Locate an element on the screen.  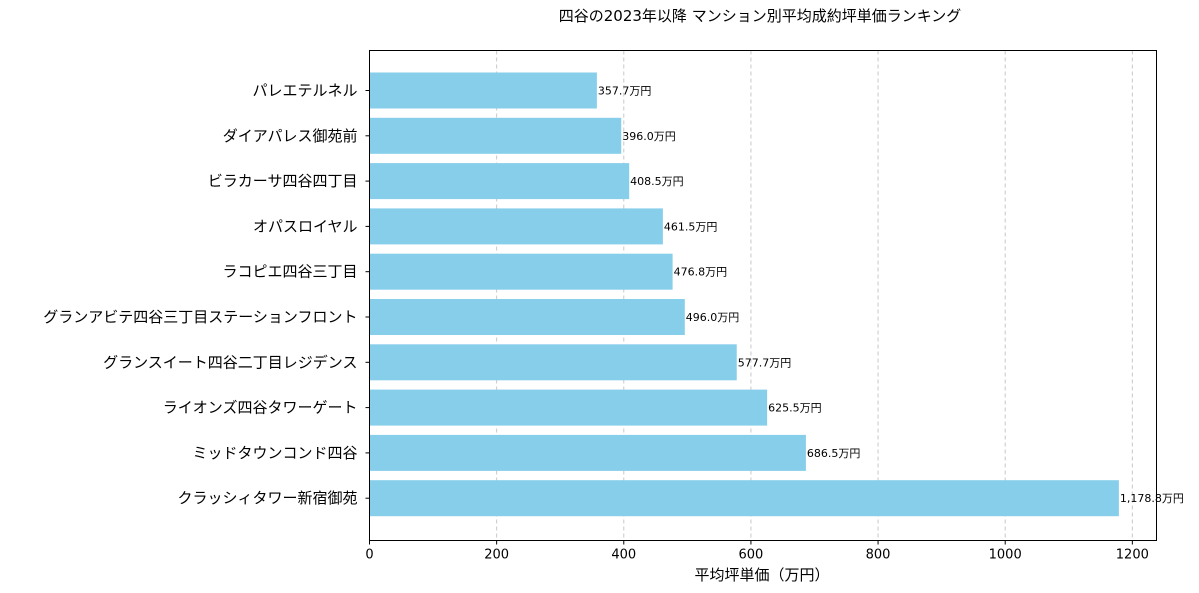
x-tick-label: 200 is located at coordinates (496, 555).